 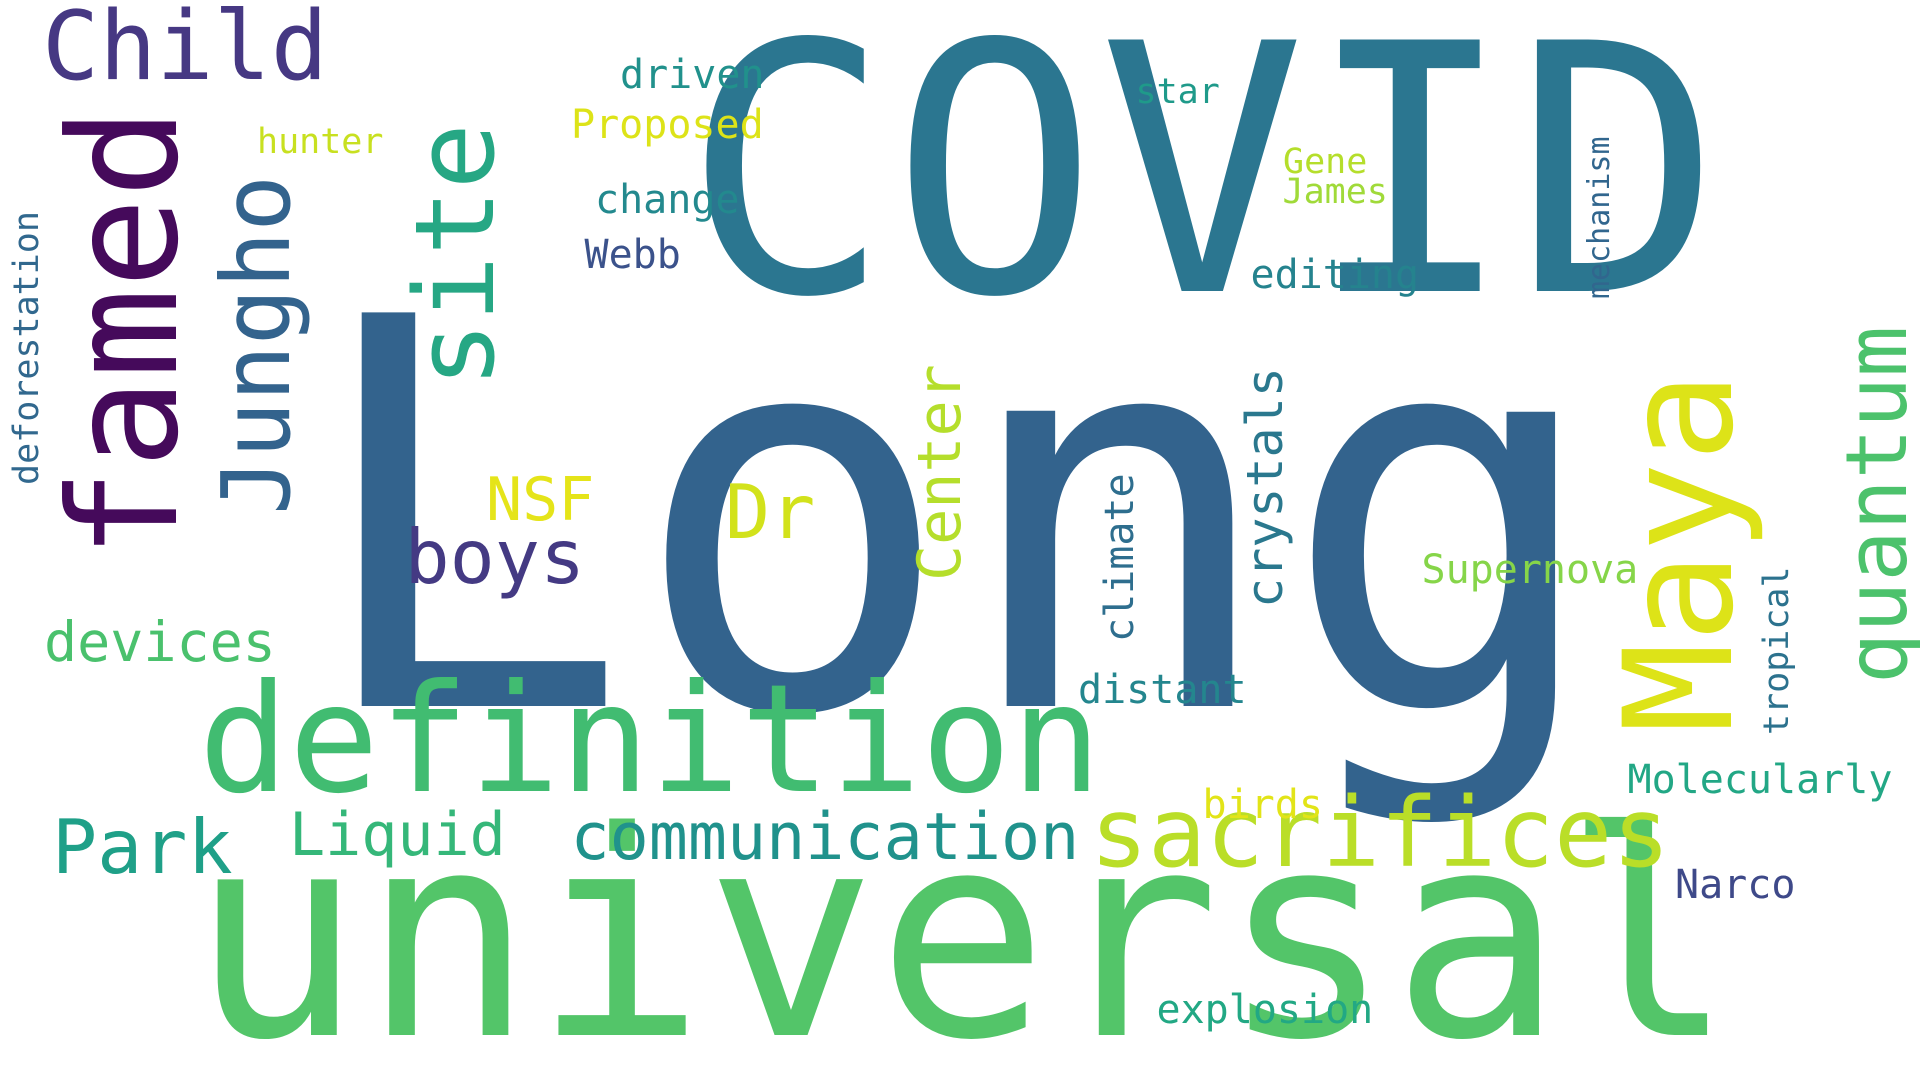 I want to click on word-climate: climate, so click(x=1120, y=557).